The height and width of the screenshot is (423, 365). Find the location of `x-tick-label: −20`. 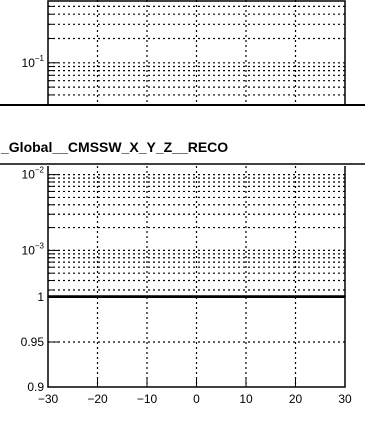

x-tick-label: −20 is located at coordinates (97, 399).